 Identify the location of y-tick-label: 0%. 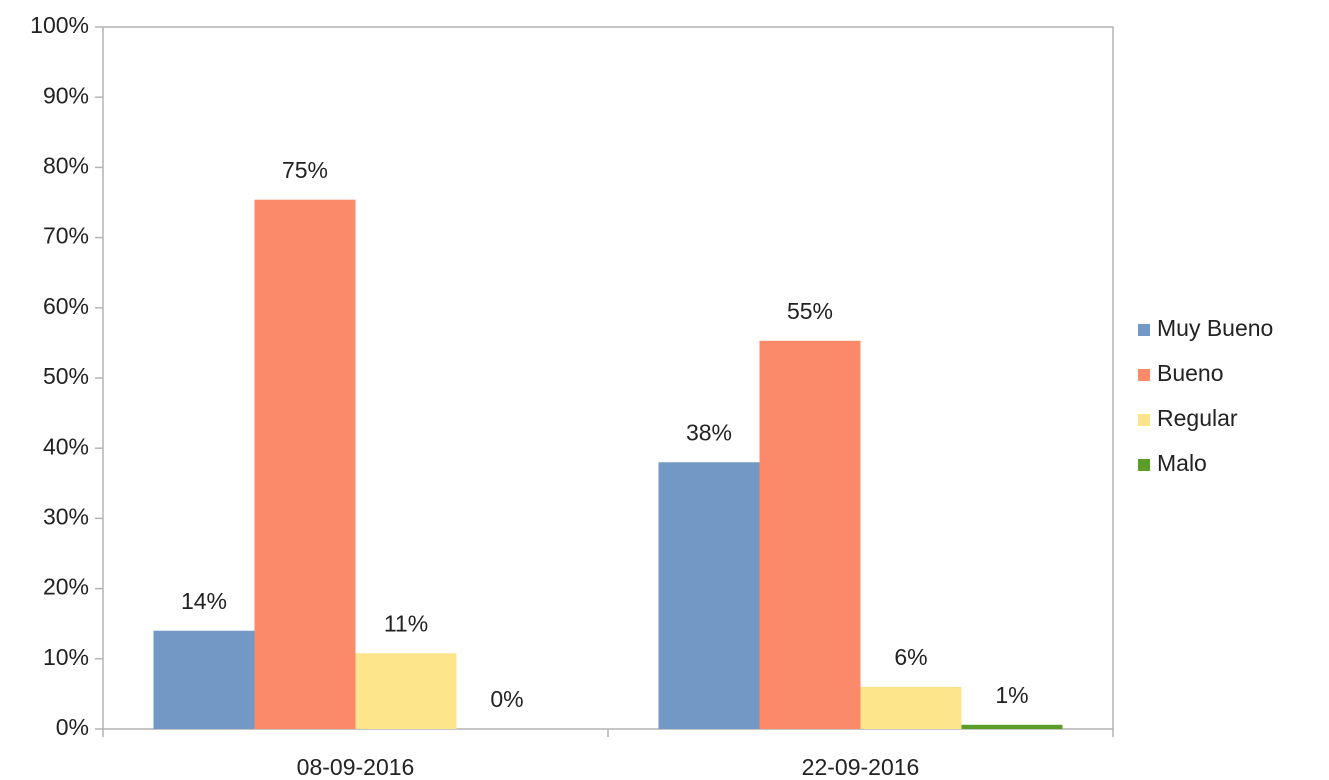
(72, 727).